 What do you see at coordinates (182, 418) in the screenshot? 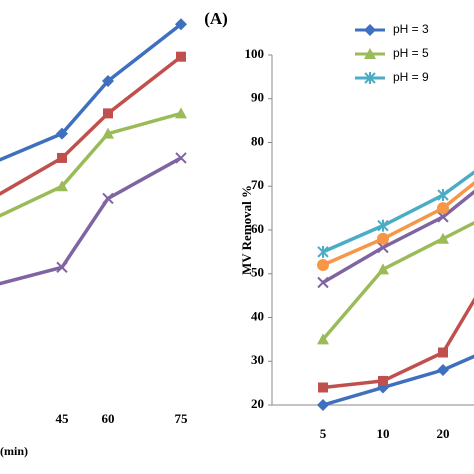
I see `x-tick-label: 75` at bounding box center [182, 418].